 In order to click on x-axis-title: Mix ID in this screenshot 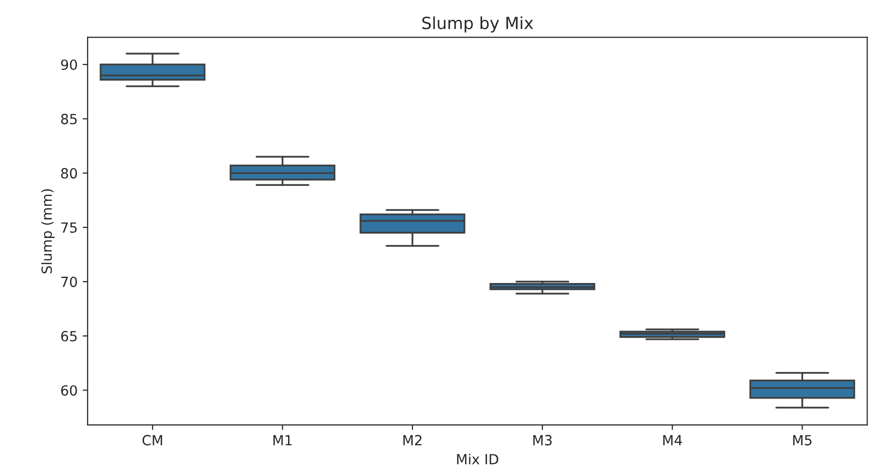, I will do `click(477, 459)`.